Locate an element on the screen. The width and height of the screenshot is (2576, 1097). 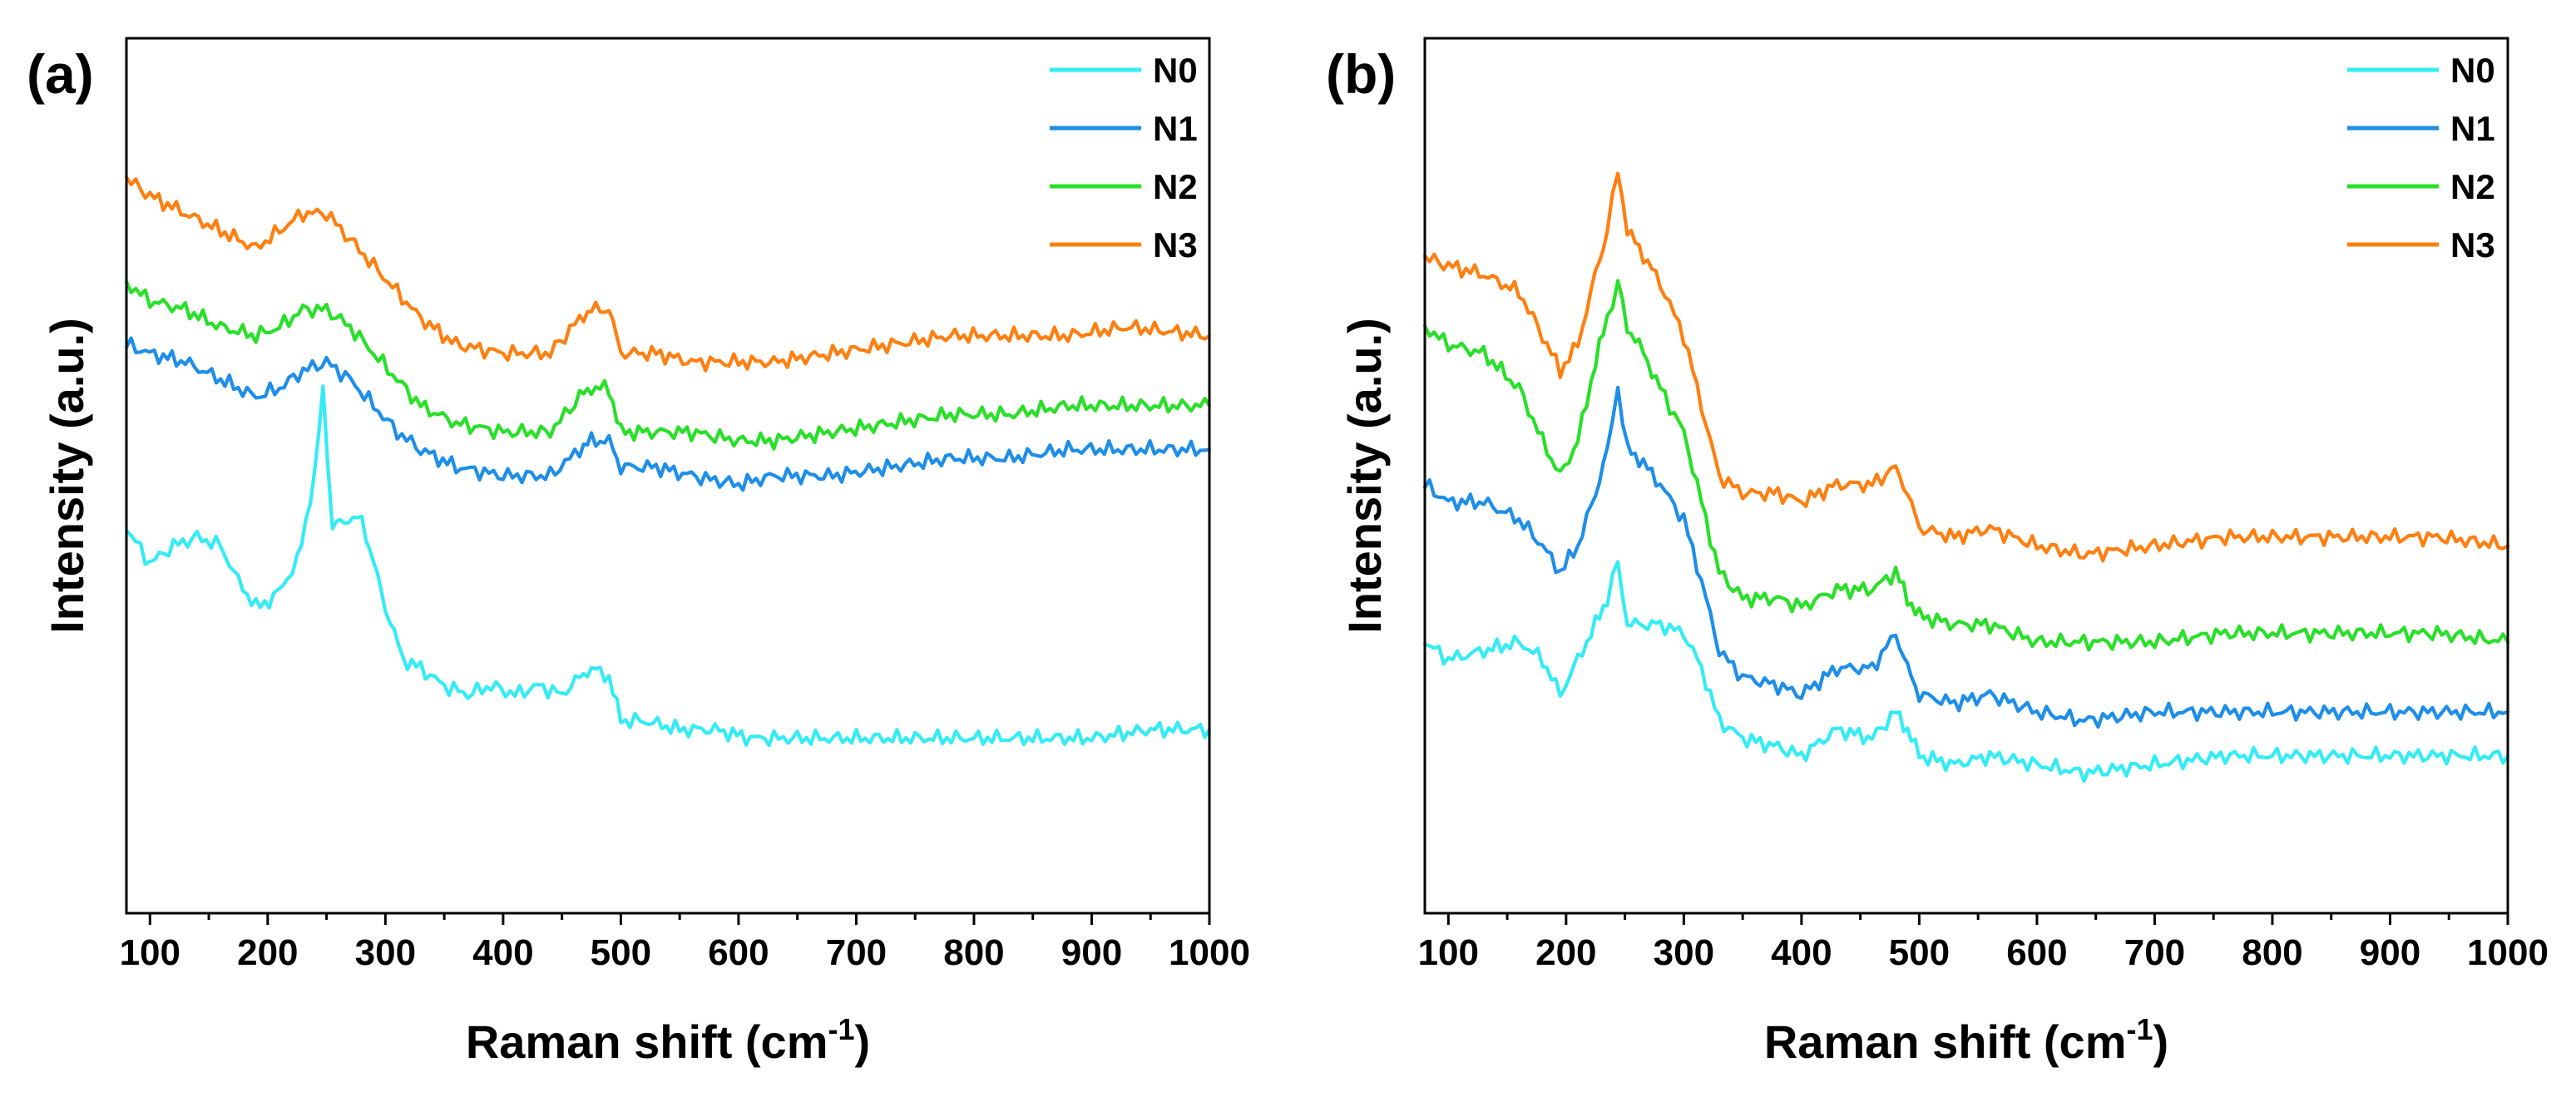
series-line-n2-b is located at coordinates (1966, 465).